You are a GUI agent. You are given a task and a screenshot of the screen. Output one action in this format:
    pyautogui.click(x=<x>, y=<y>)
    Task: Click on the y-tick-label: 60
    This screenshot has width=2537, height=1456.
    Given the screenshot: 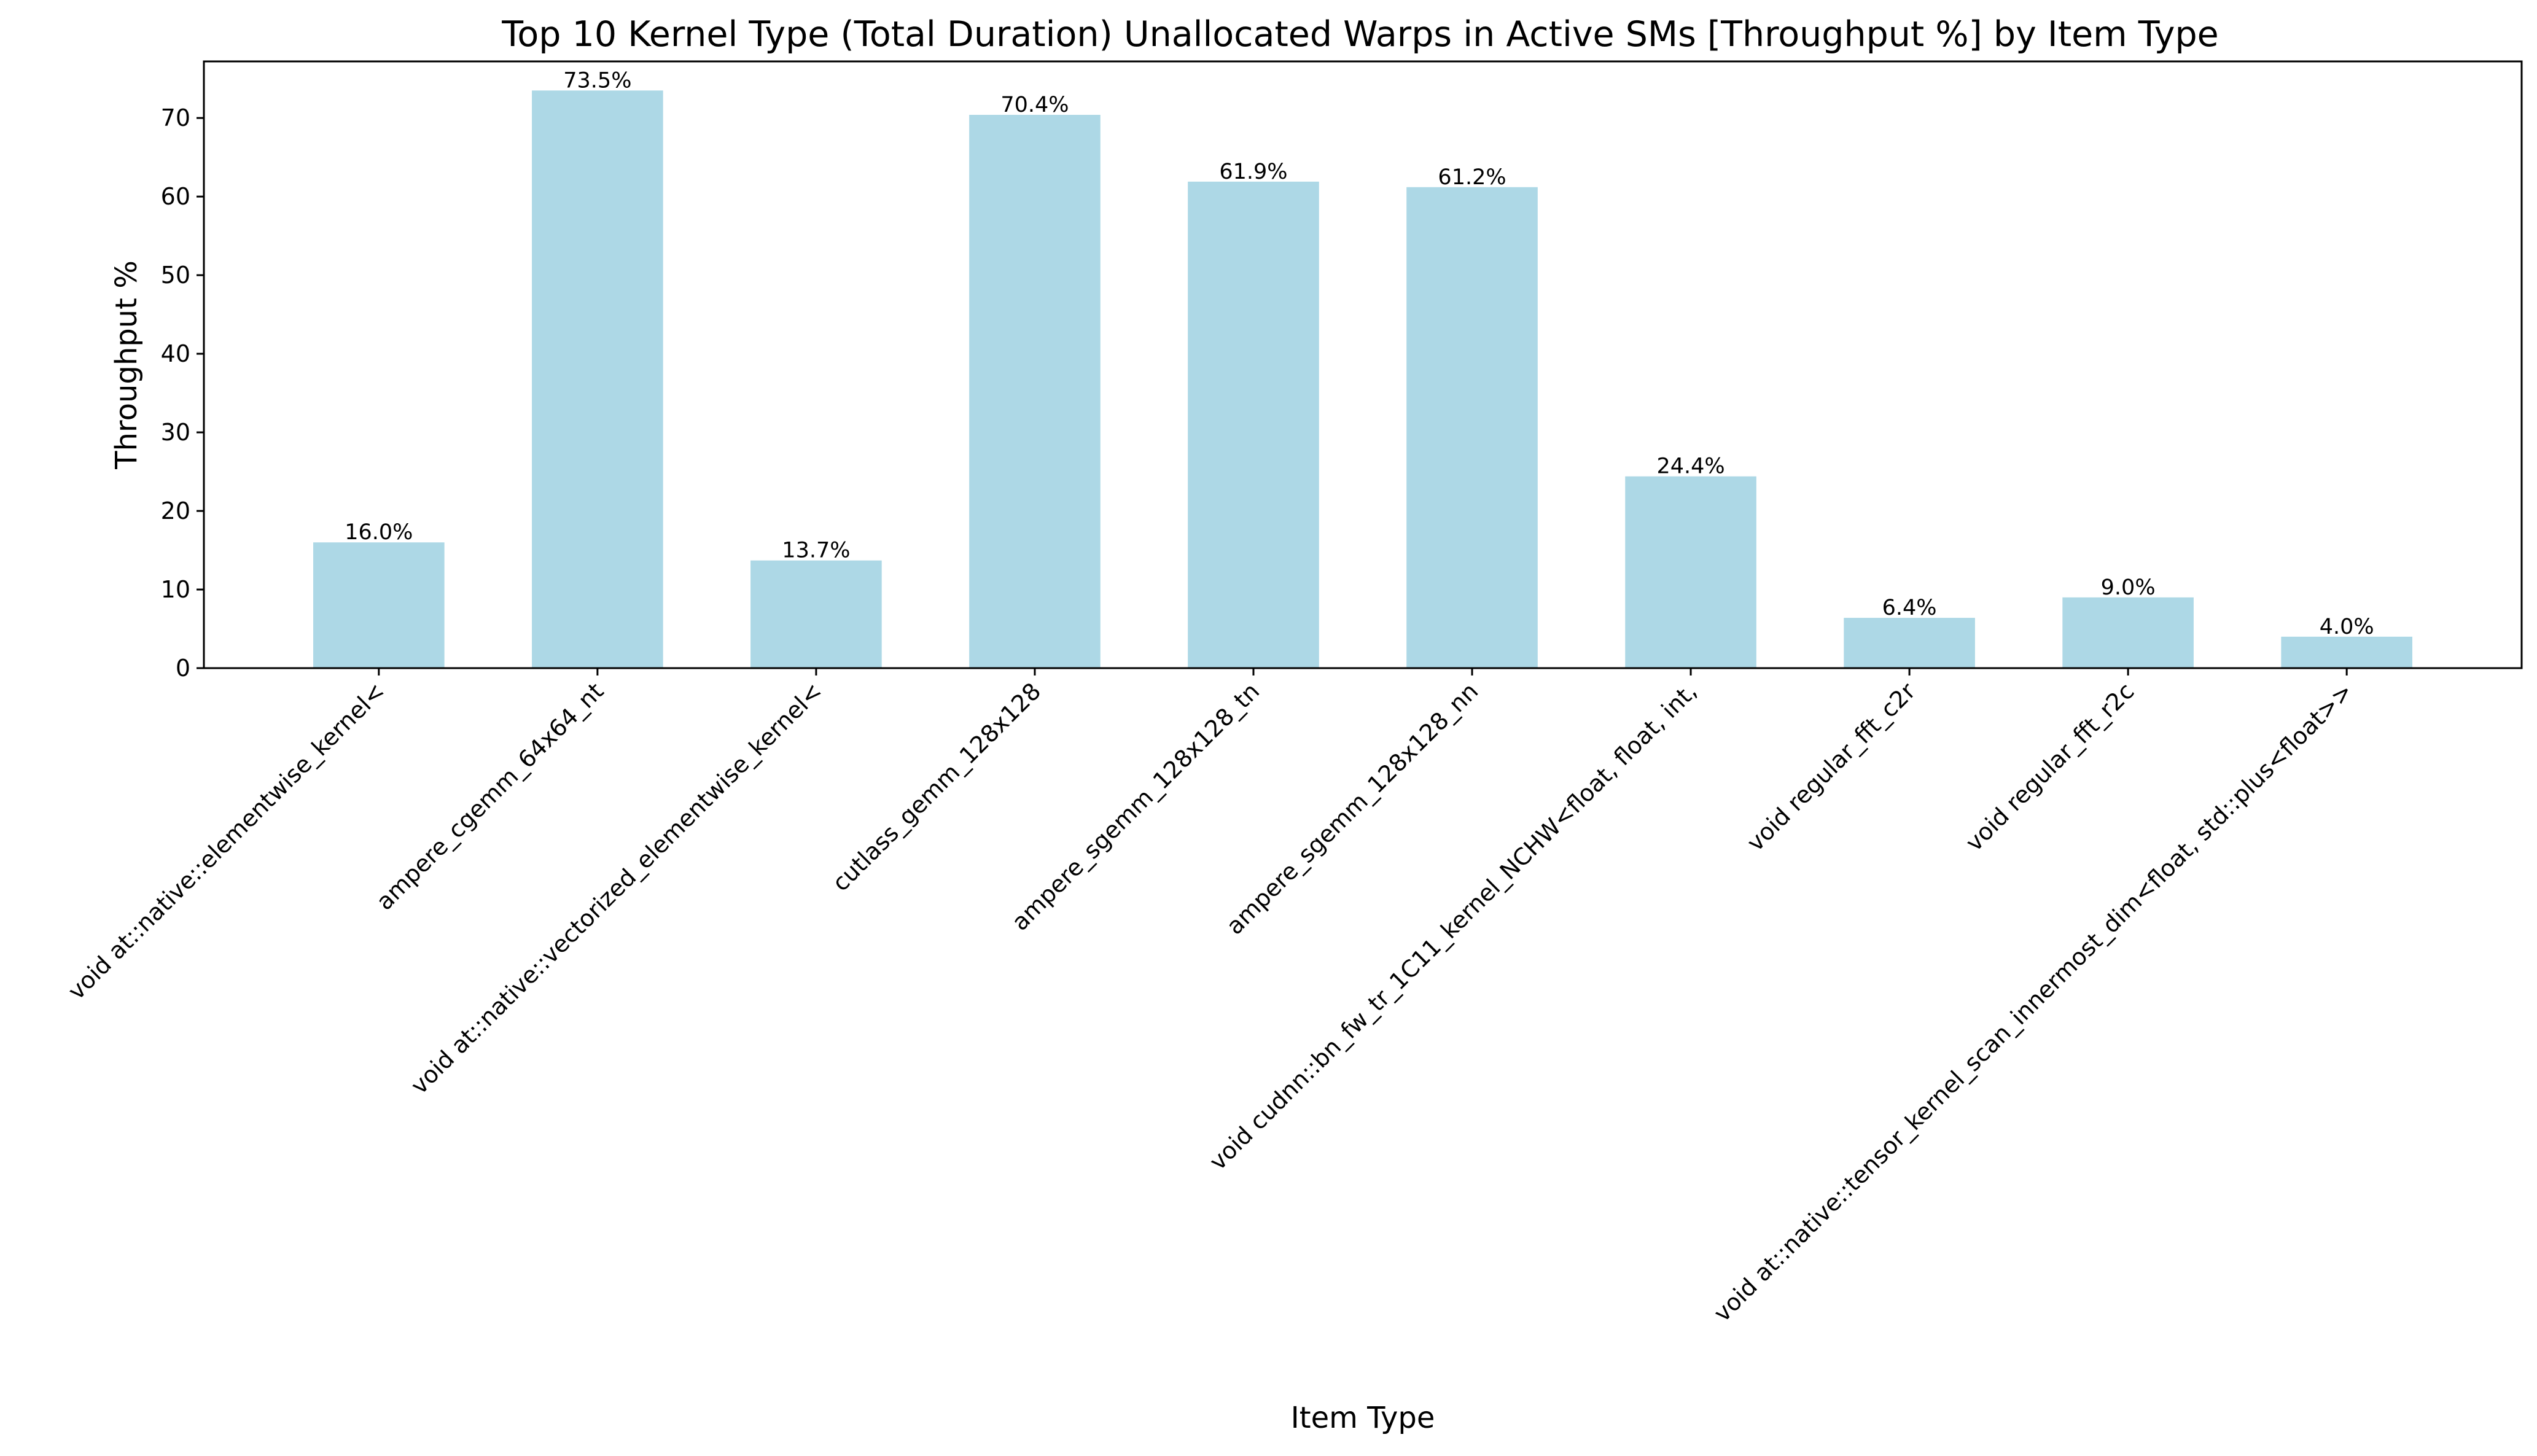 What is the action you would take?
    pyautogui.click(x=175, y=196)
    